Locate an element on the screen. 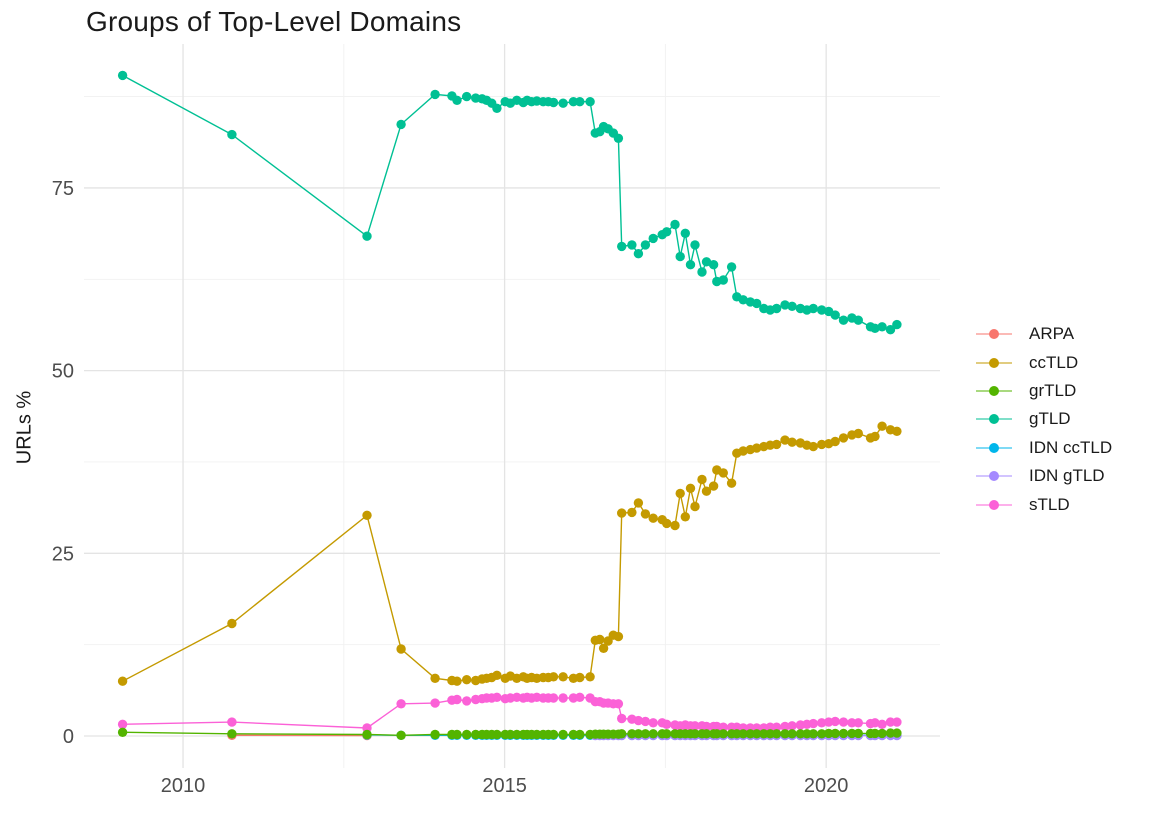 Image resolution: width=1164 pixels, height=827 pixels. legend-label-gtld: gTLD is located at coordinates (1050, 419).